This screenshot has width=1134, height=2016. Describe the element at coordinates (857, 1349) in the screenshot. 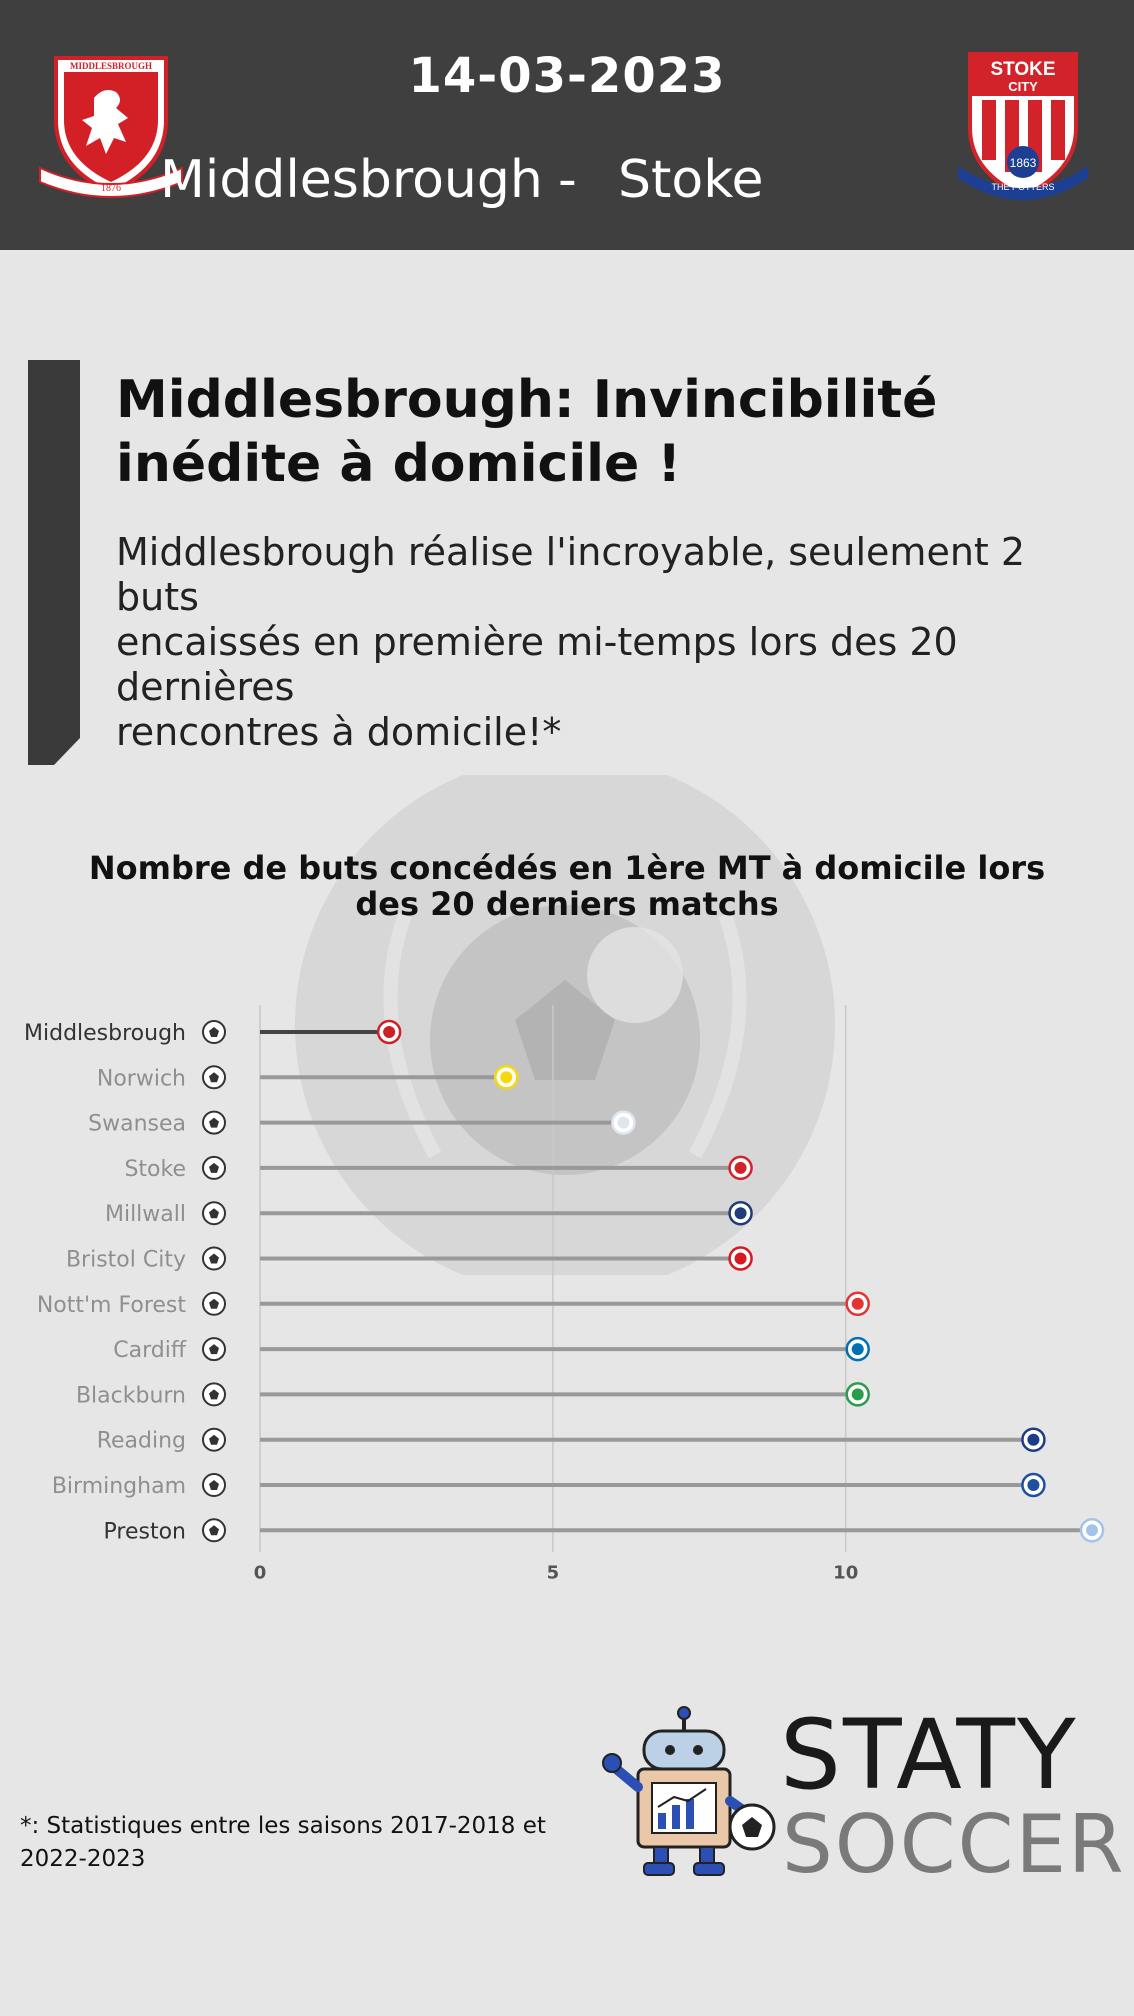

I see `cardiff-badge-icon` at that location.